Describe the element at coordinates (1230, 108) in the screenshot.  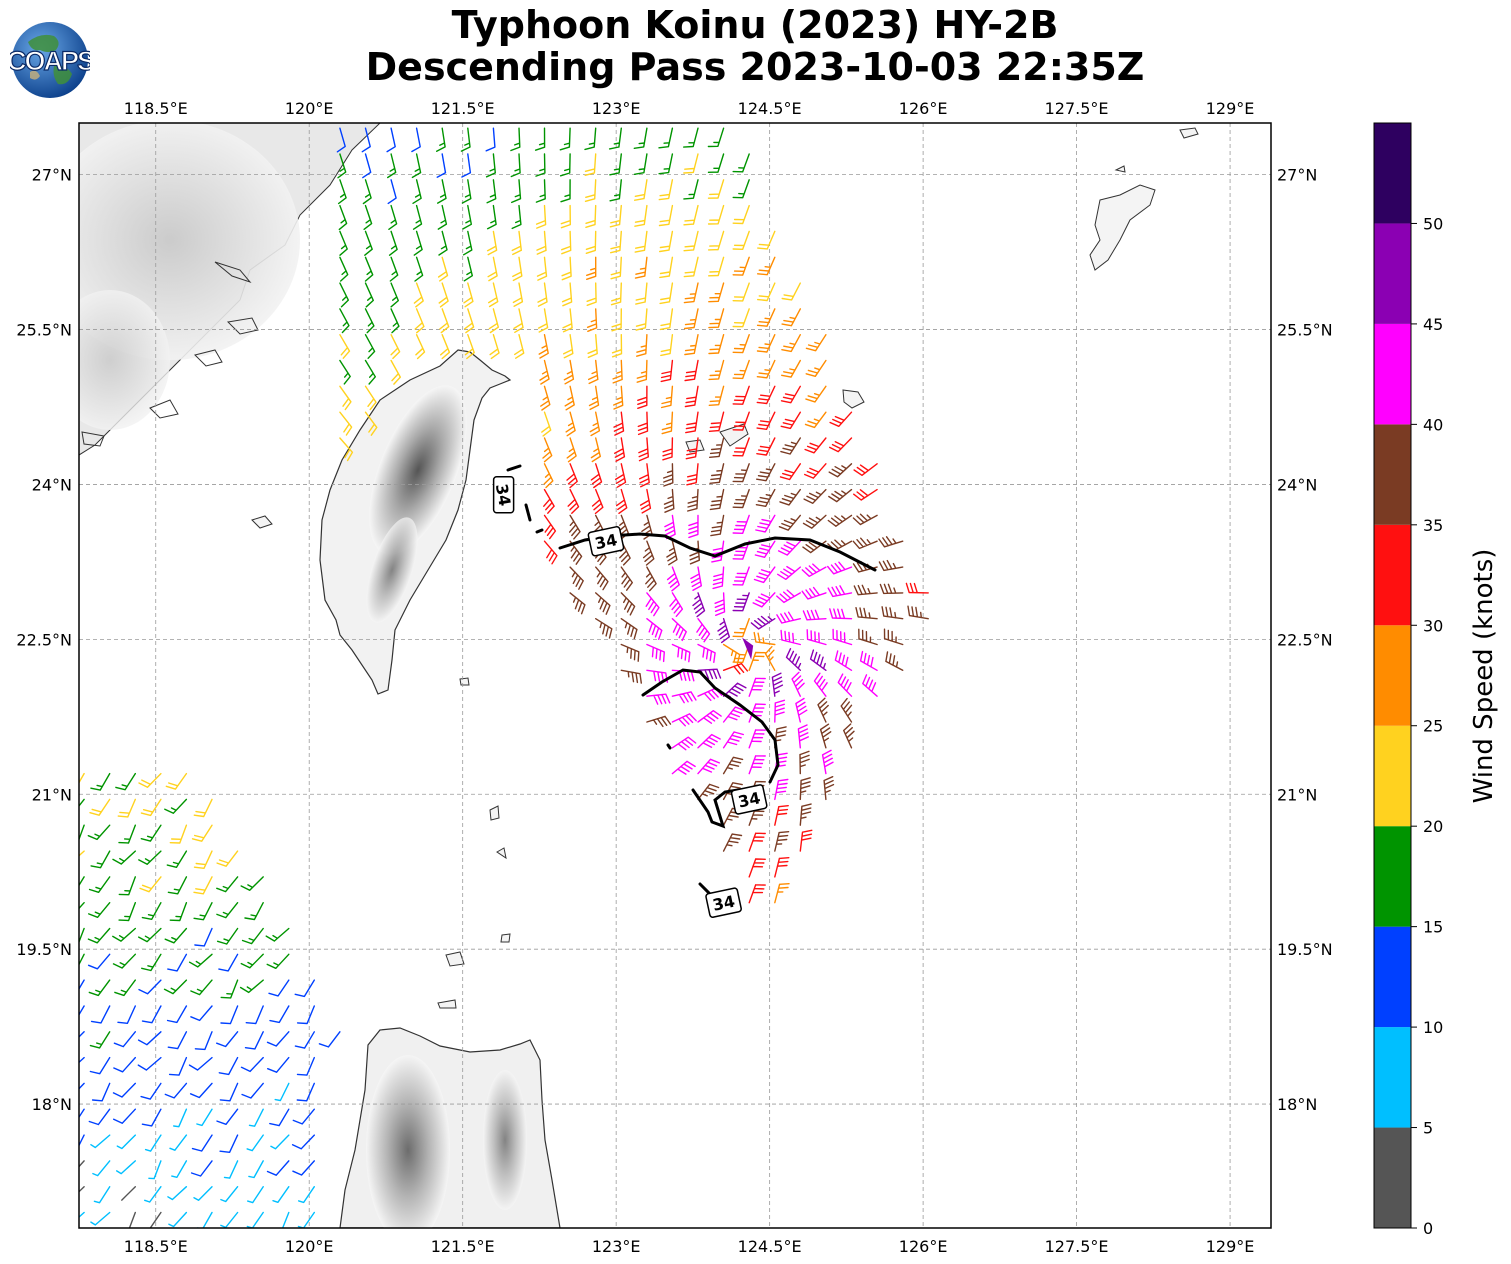
I see `lon-tick-label-top: 129°E` at that location.